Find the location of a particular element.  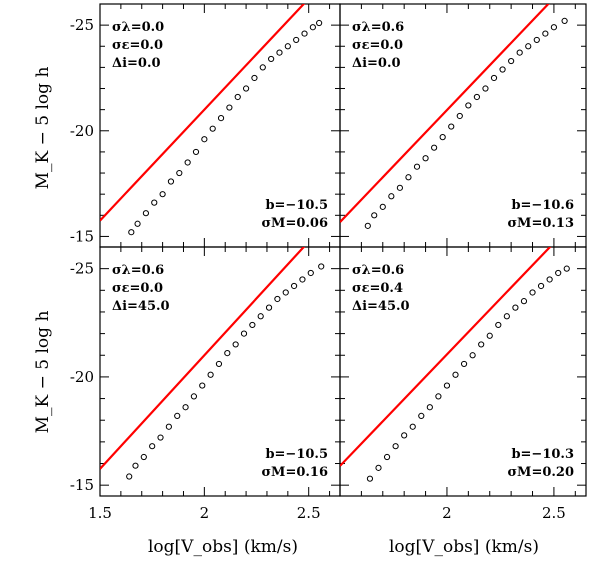

x-tick-label: 1.5 is located at coordinates (100, 513).